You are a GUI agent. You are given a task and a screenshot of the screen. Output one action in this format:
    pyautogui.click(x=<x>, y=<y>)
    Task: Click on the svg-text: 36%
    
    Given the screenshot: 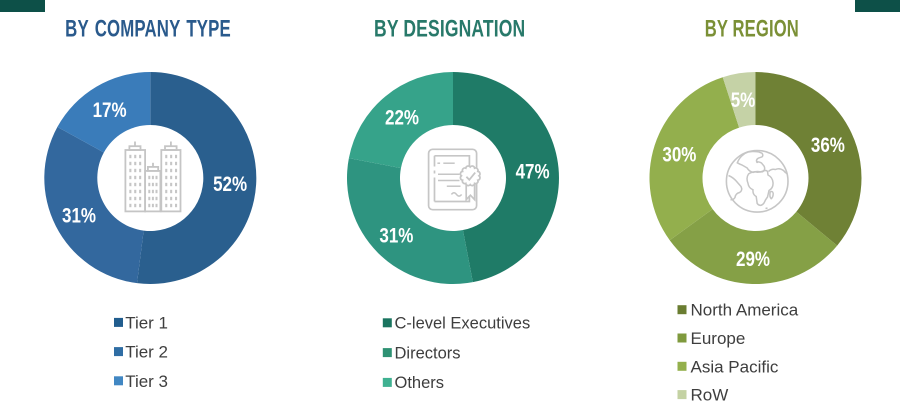 What is the action you would take?
    pyautogui.click(x=828, y=145)
    